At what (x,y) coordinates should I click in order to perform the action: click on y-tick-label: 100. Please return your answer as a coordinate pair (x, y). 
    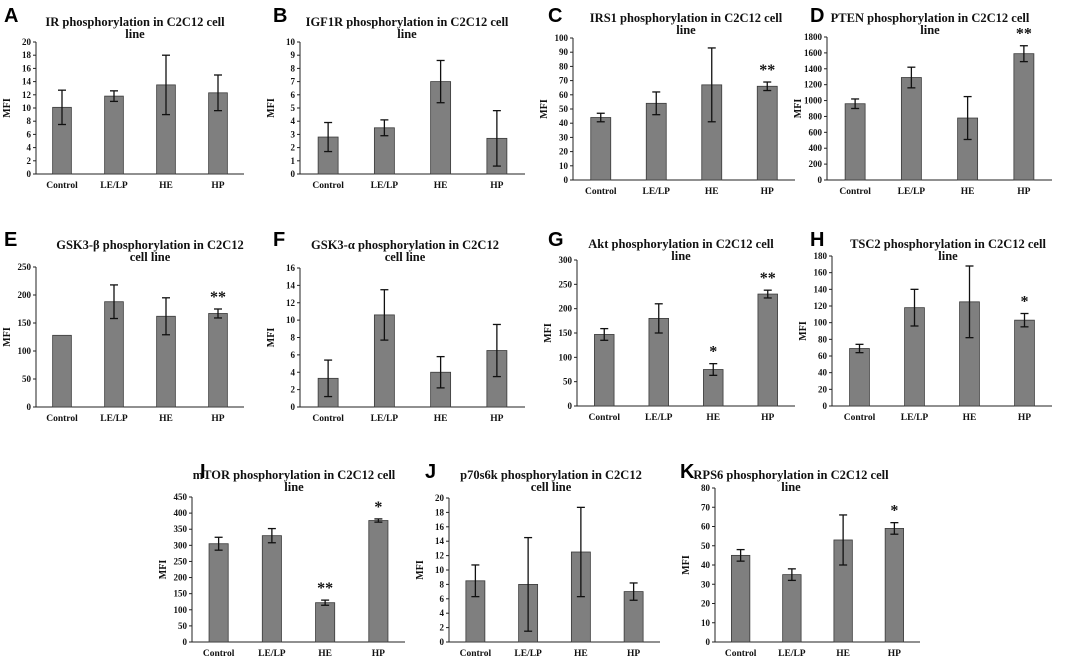
    Looking at the image, I should click on (181, 610).